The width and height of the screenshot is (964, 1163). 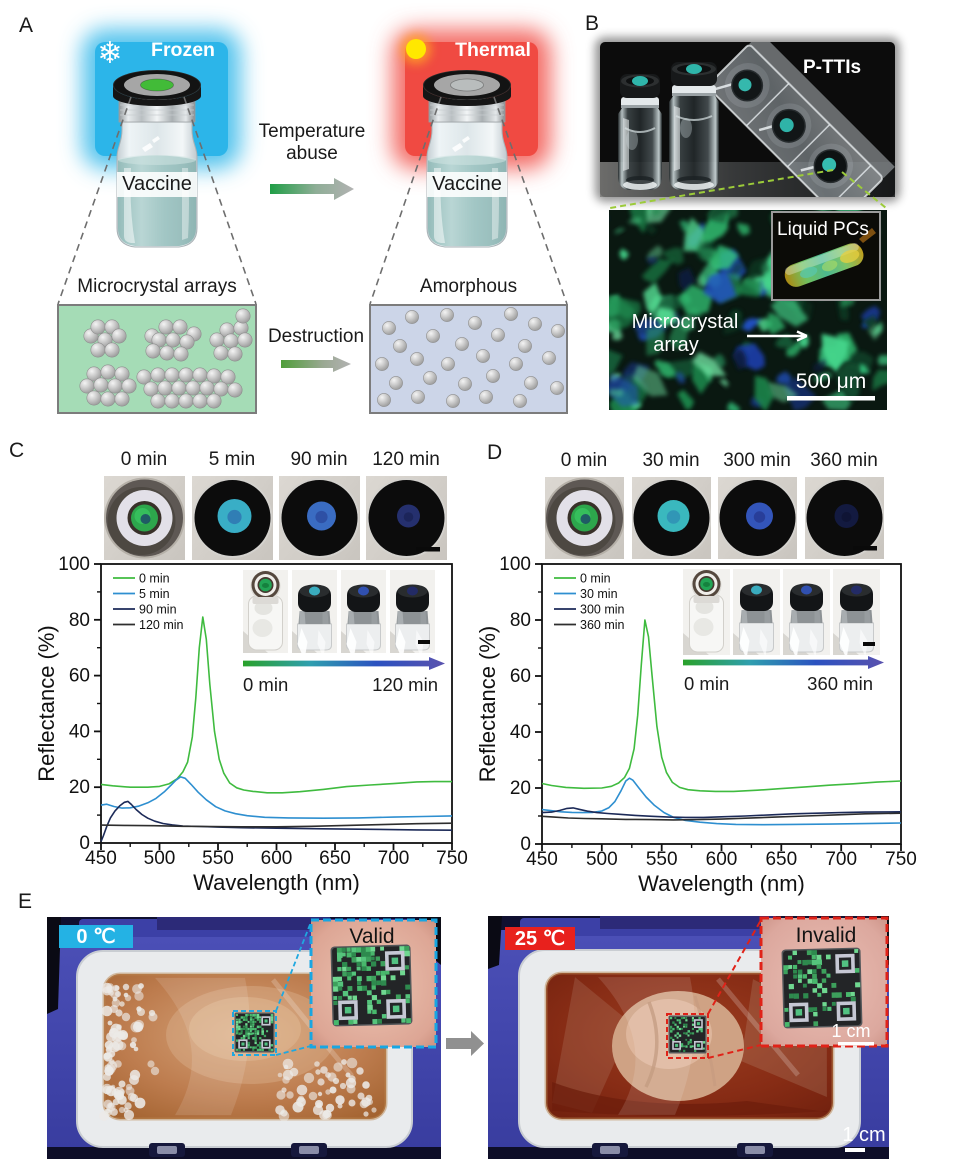 What do you see at coordinates (154, 594) in the screenshot?
I see `svg-text: 5 min` at bounding box center [154, 594].